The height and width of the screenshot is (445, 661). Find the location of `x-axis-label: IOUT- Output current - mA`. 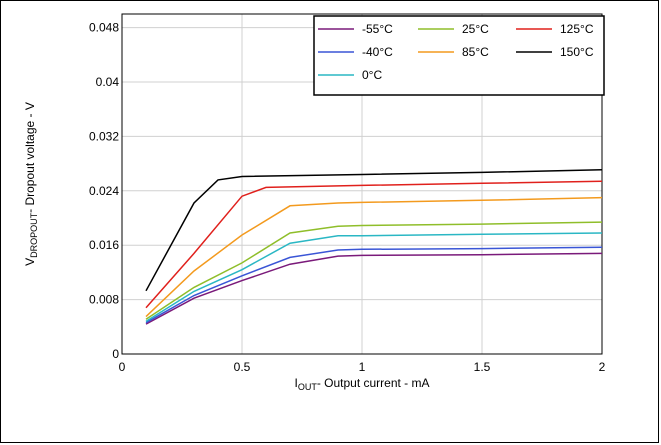

x-axis-label: IOUT- Output current - mA is located at coordinates (361, 384).